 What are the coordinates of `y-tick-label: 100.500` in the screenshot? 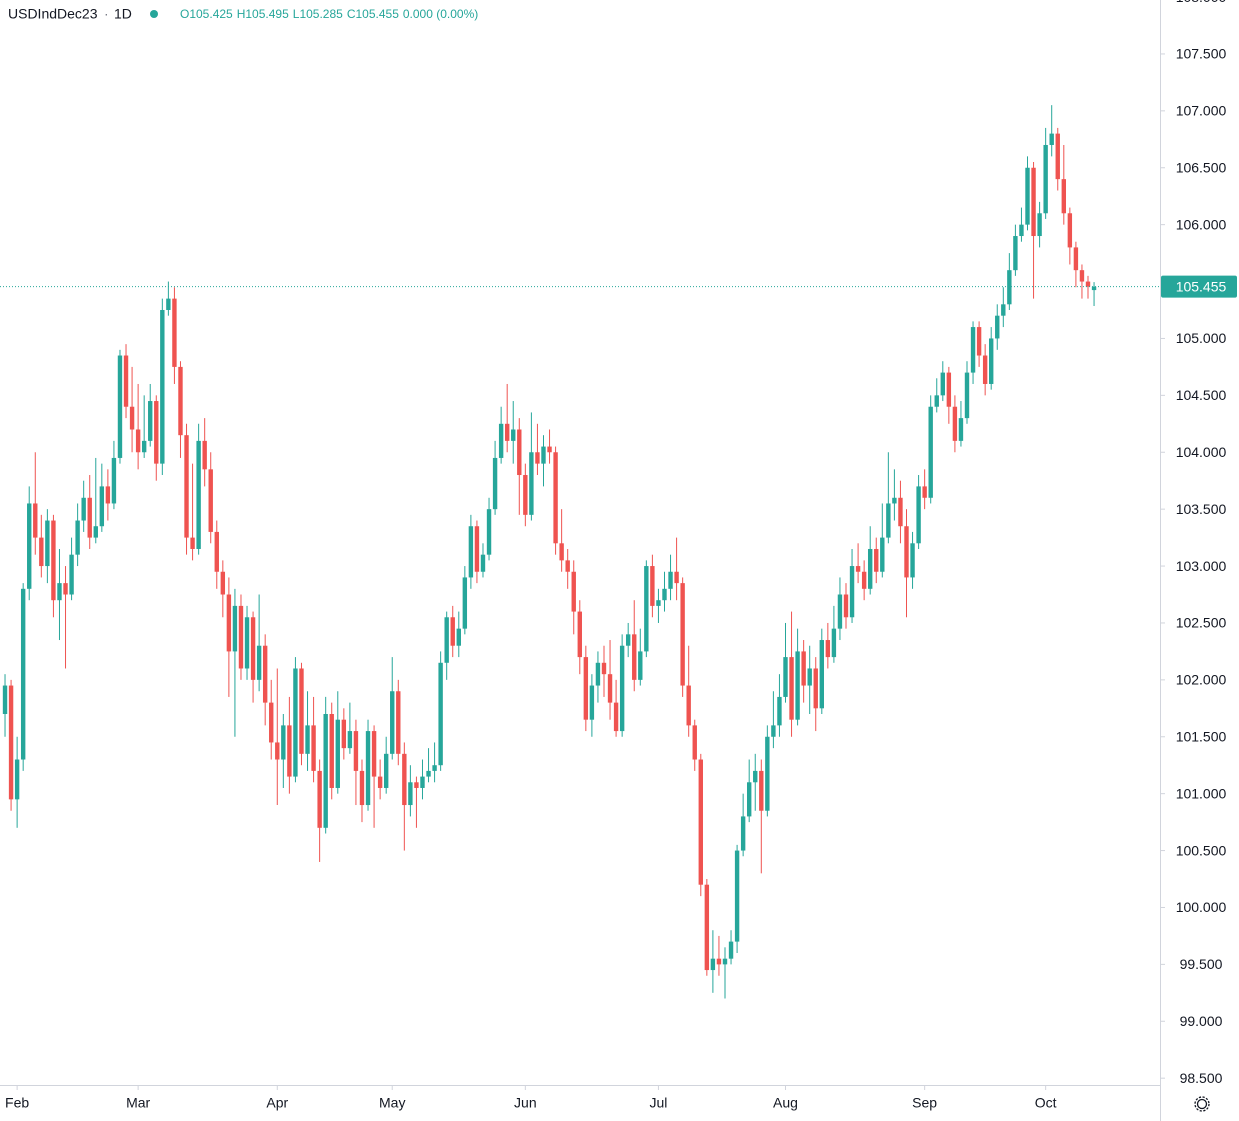 It's located at (1201, 850).